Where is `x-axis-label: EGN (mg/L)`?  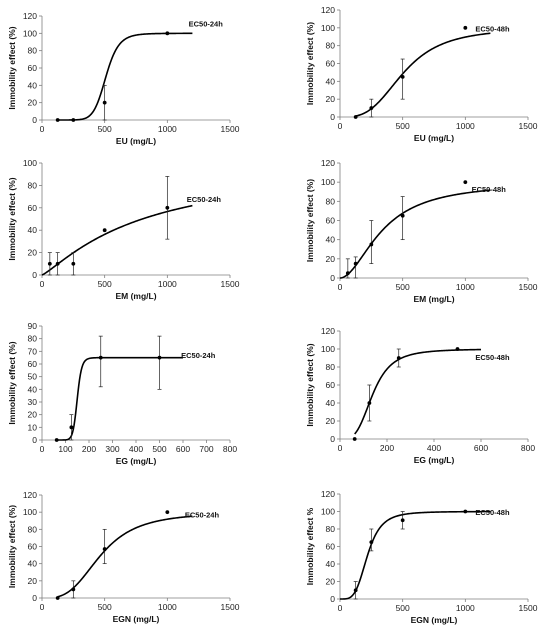
x-axis-label: EGN (mg/L) is located at coordinates (434, 620).